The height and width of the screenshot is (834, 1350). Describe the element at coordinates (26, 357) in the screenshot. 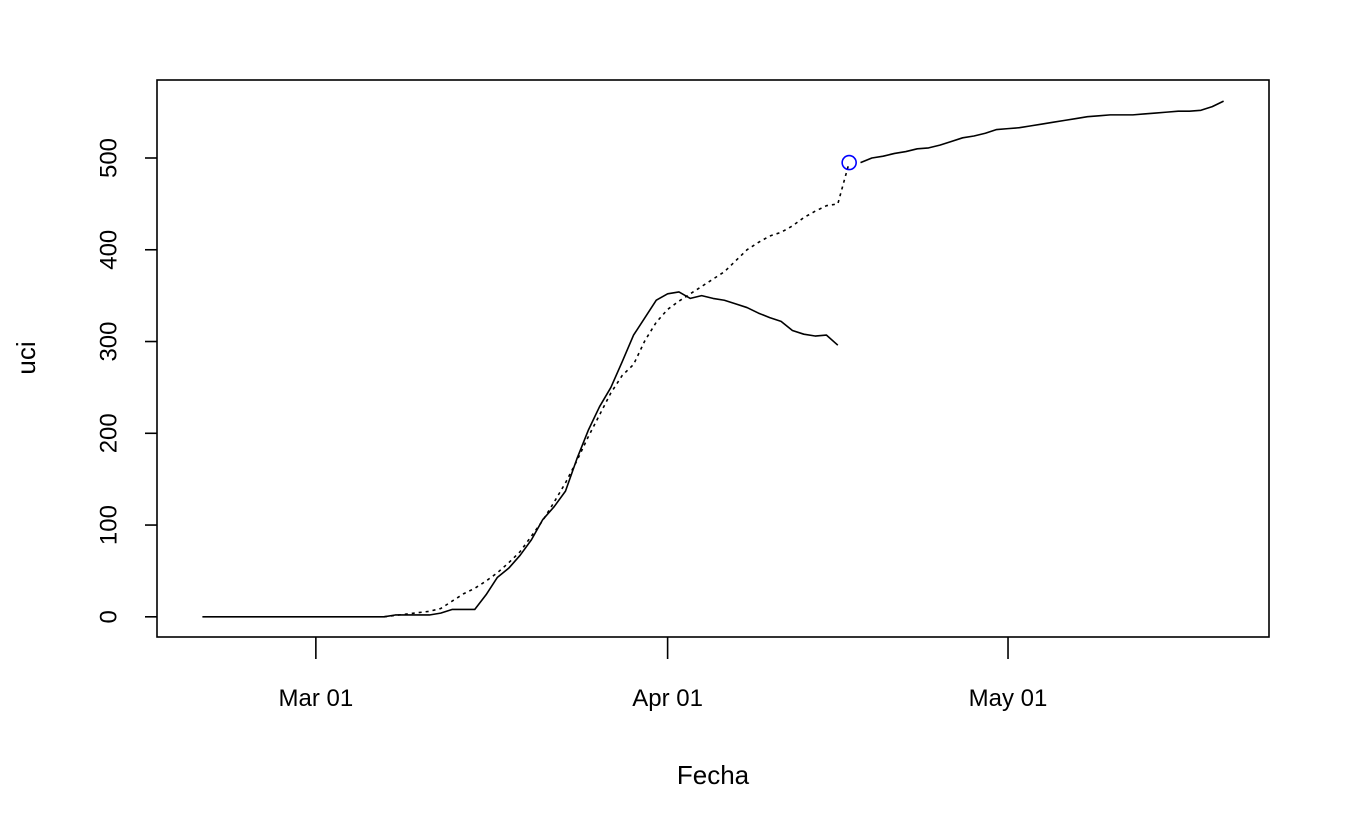

I see `y-axis-title: uci` at that location.